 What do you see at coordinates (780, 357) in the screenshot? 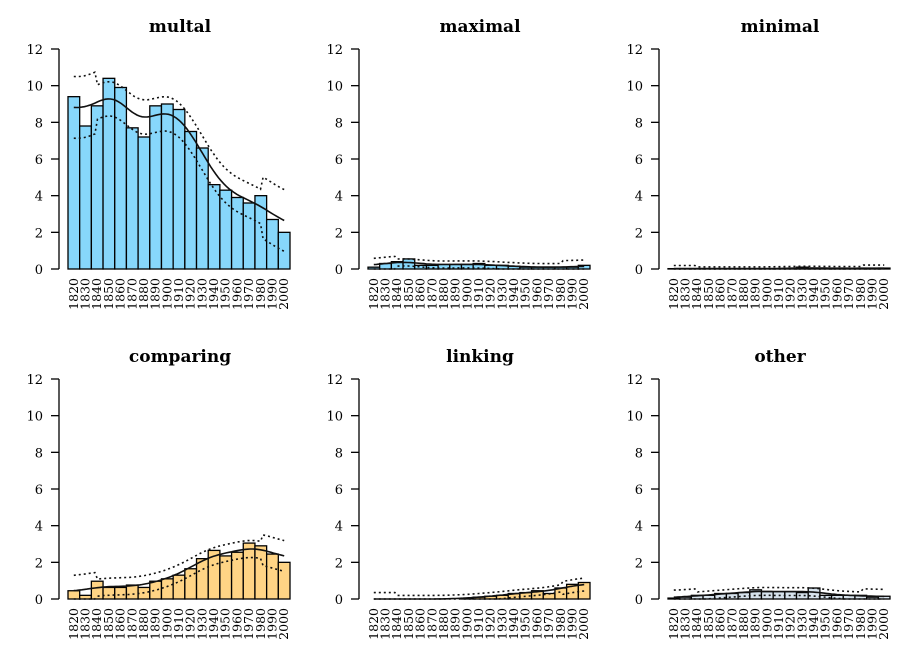
I see `panel-title: other` at bounding box center [780, 357].